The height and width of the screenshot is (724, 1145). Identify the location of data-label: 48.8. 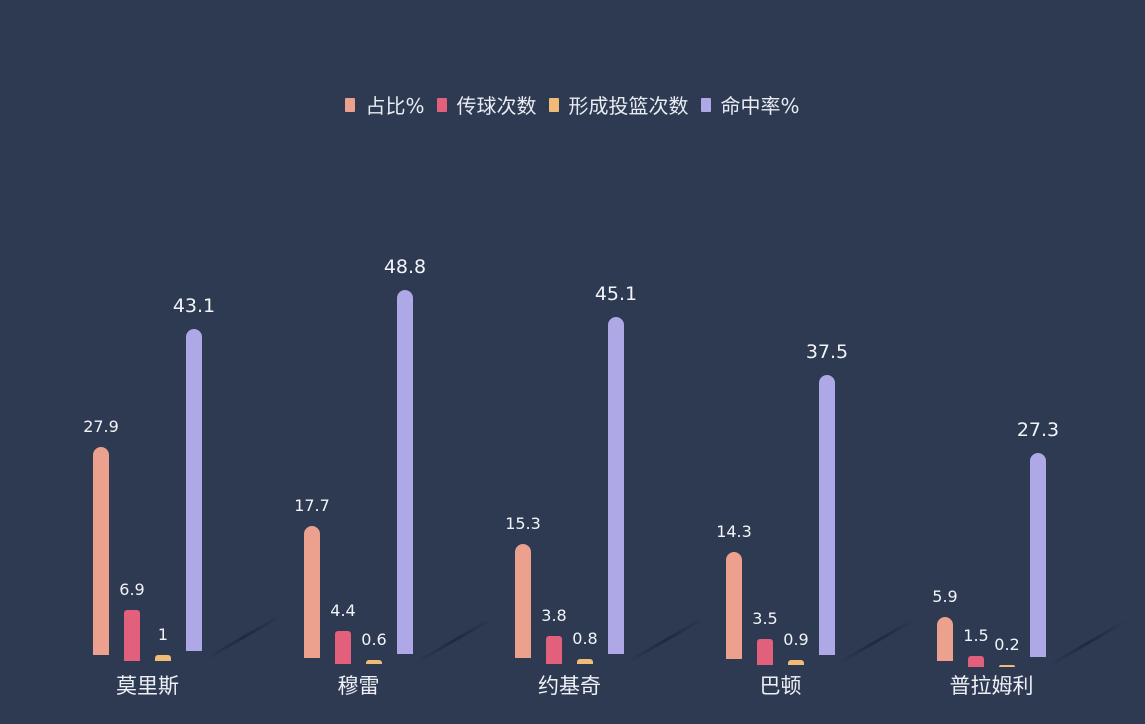
(405, 266).